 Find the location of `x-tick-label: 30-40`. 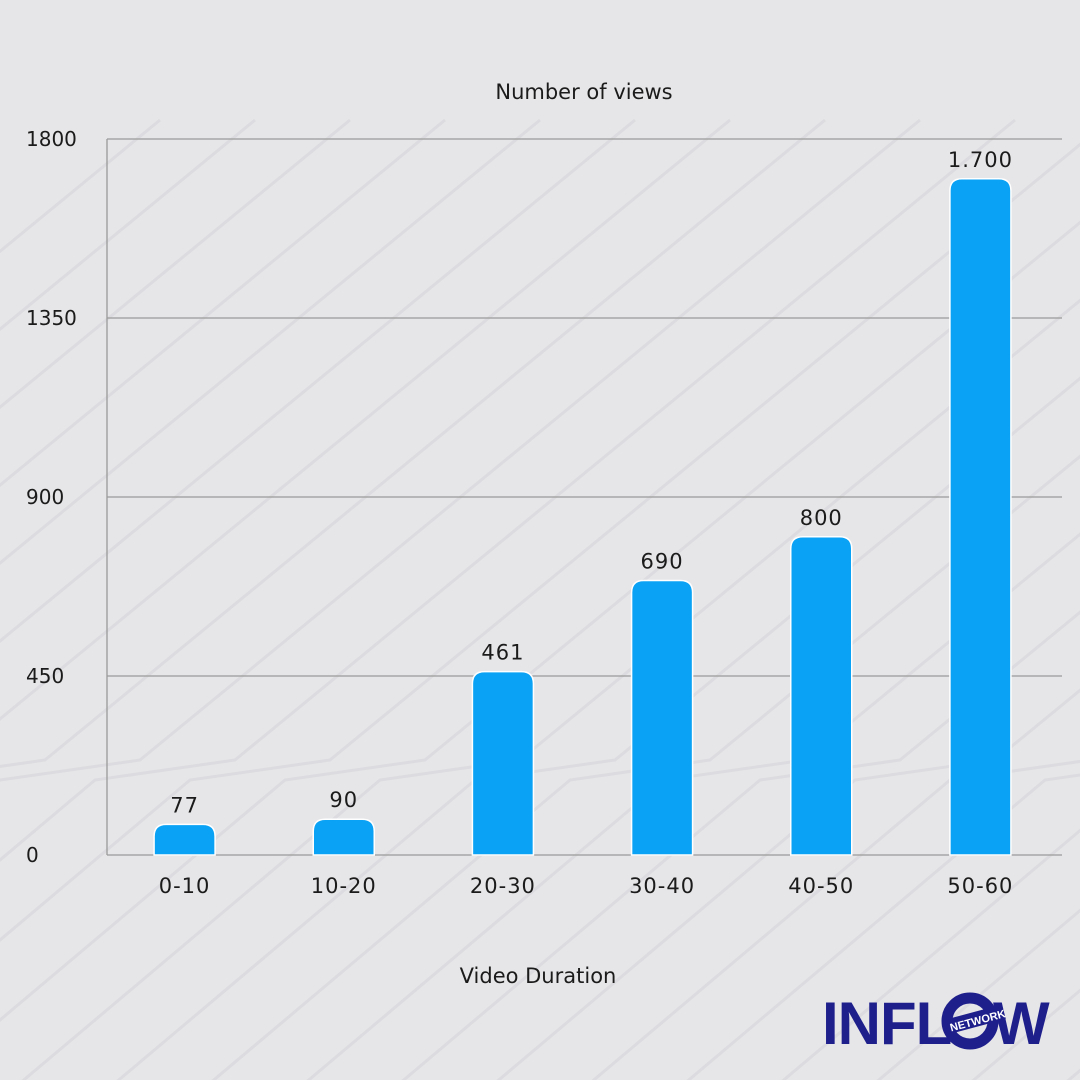

x-tick-label: 30-40 is located at coordinates (662, 886).